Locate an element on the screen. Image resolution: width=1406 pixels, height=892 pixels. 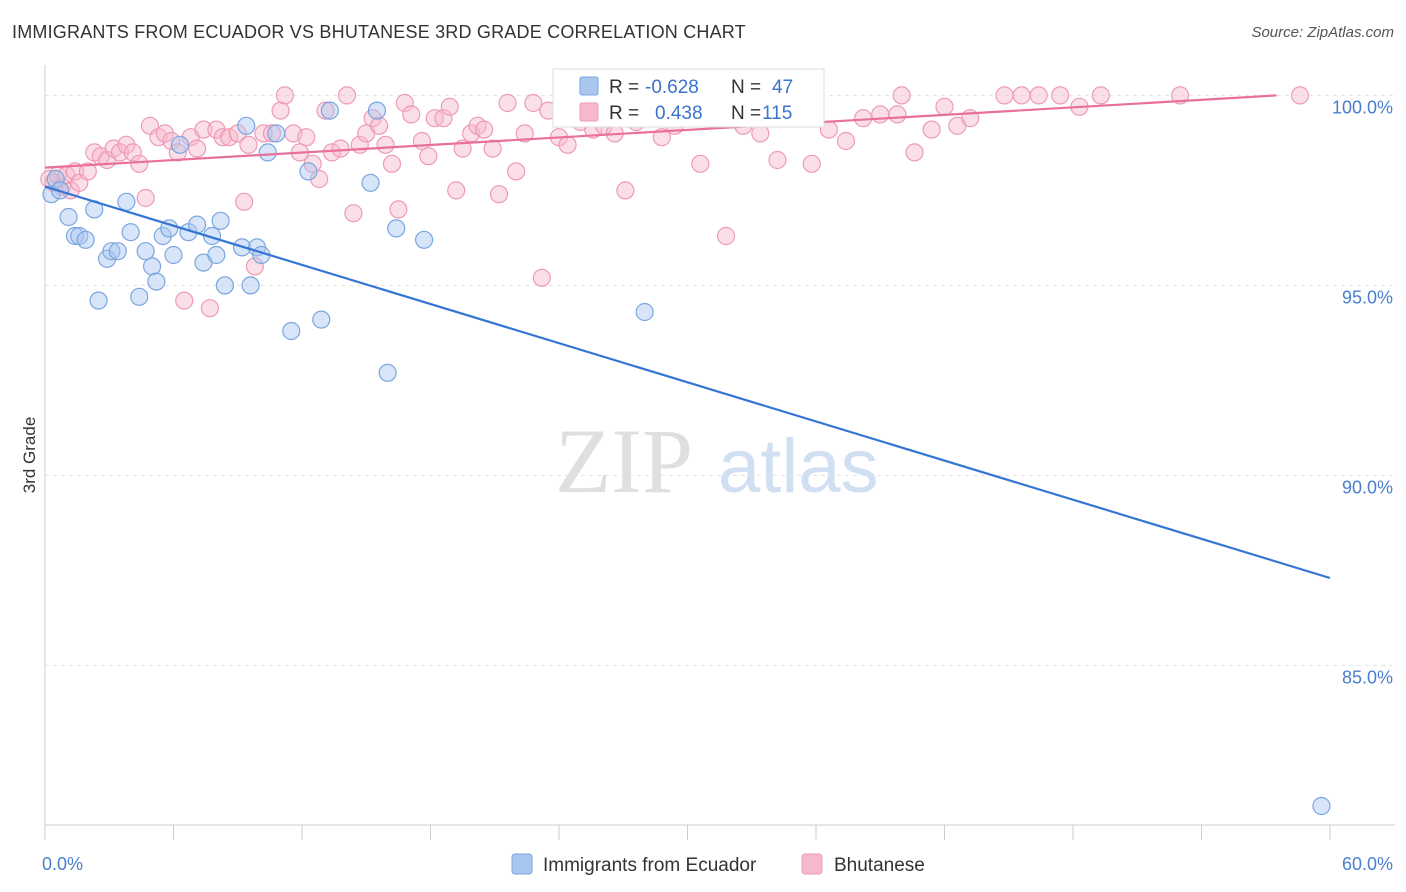
bottom-legend-label-ecuador: Immigrants from Ecuador is located at coordinates (650, 865).